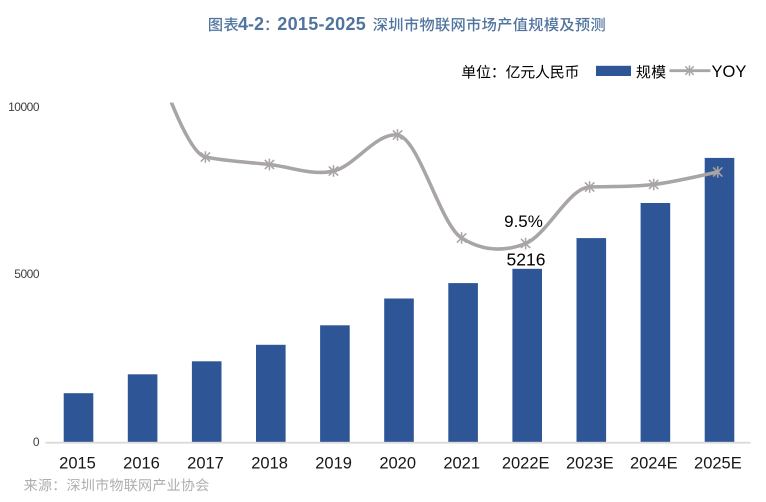 The width and height of the screenshot is (766, 502). Describe the element at coordinates (251, 24) in the screenshot. I see `svg-text: 4-2` at that location.